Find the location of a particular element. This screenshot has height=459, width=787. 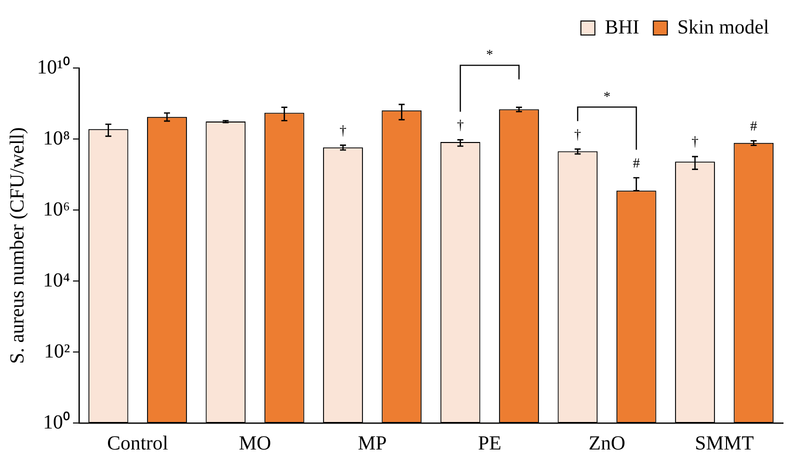

x-tick-label: PE is located at coordinates (490, 443).